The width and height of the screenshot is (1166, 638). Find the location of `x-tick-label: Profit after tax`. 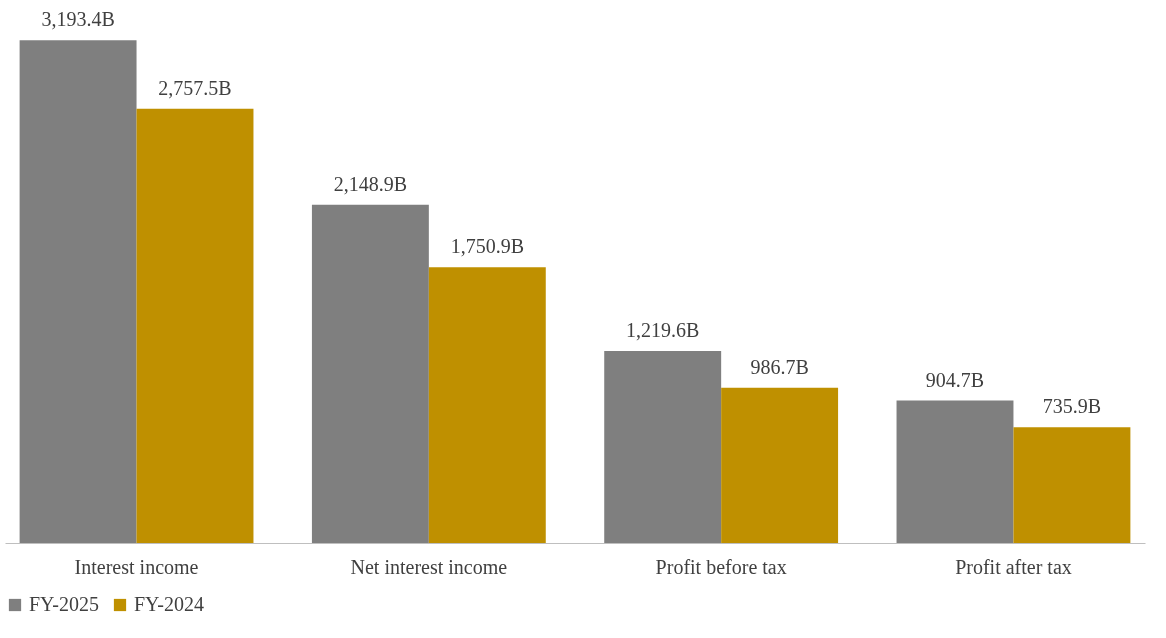

x-tick-label: Profit after tax is located at coordinates (1013, 566).